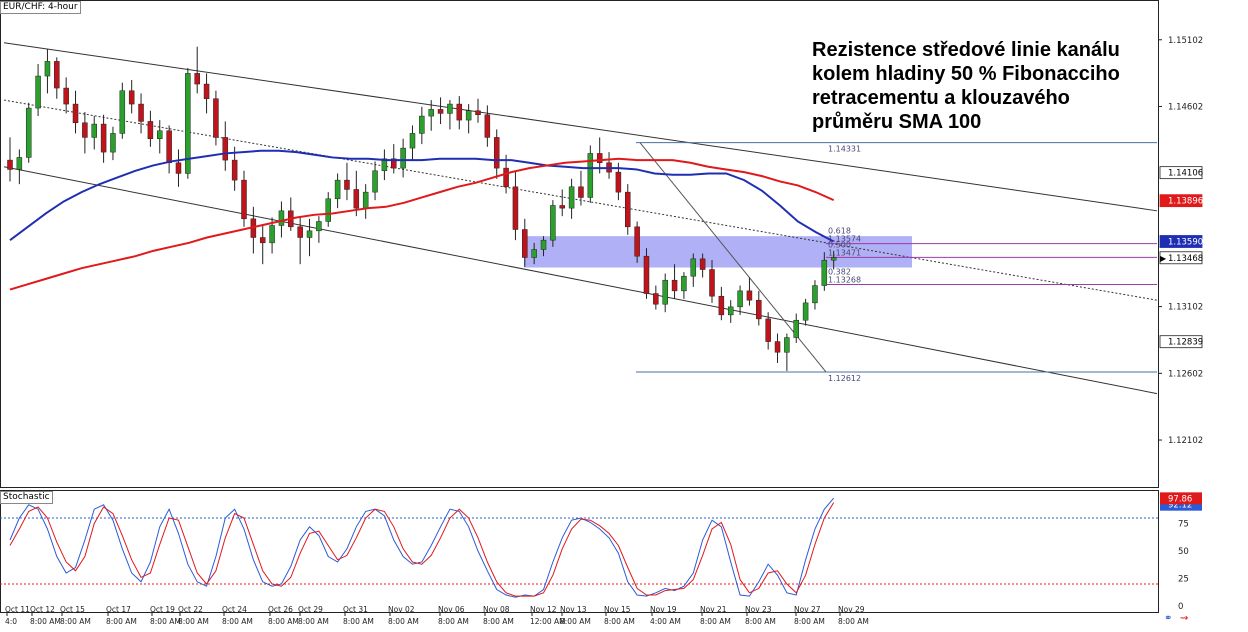 This screenshot has width=1248, height=632. I want to click on annotation-line: kolem hladiny 50 % Fibonacciho, so click(966, 74).